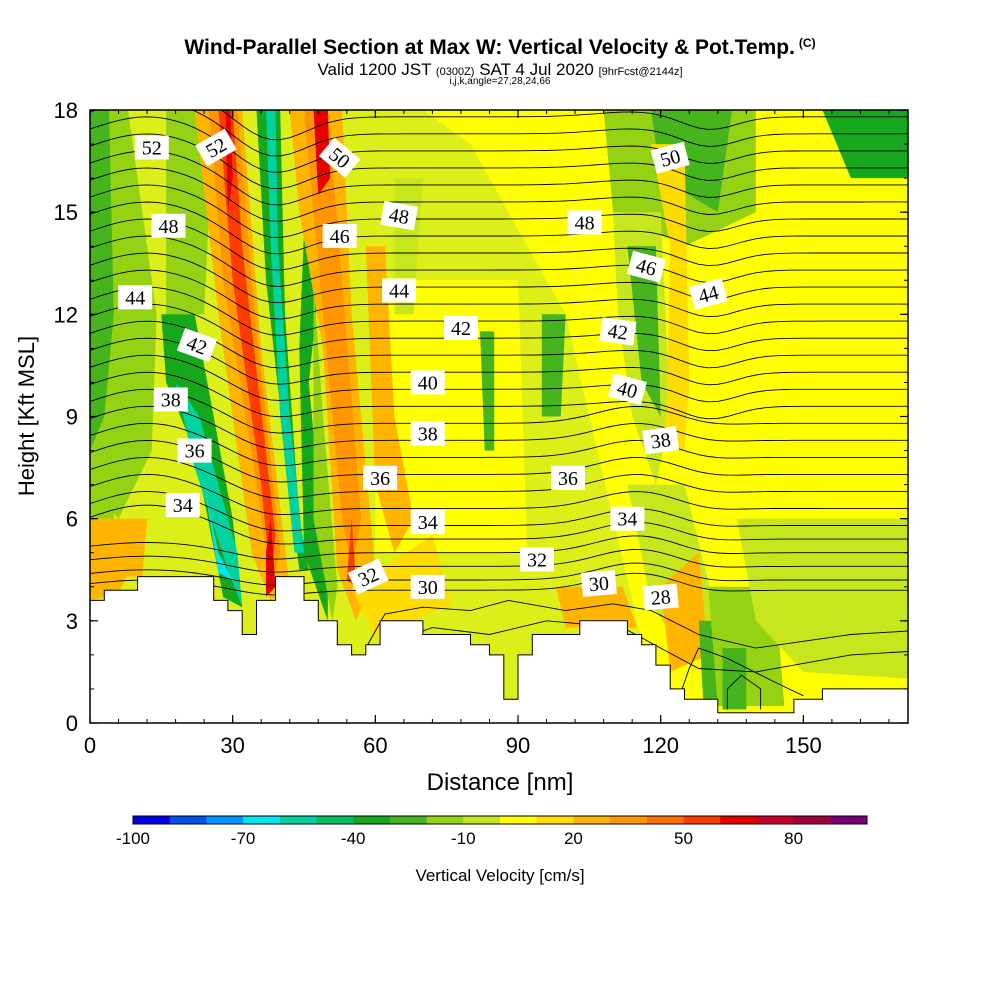 Image resolution: width=1000 pixels, height=1000 pixels. What do you see at coordinates (640, 72) in the screenshot?
I see `forecast-info: [9hrFcst@2144z]` at bounding box center [640, 72].